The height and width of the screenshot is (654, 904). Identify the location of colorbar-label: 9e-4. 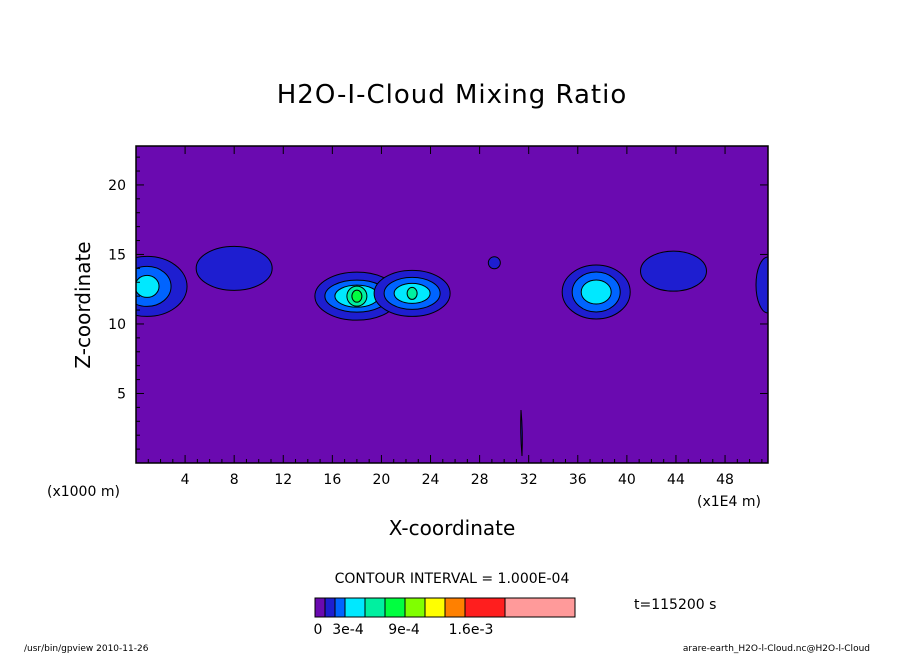
(404, 630).